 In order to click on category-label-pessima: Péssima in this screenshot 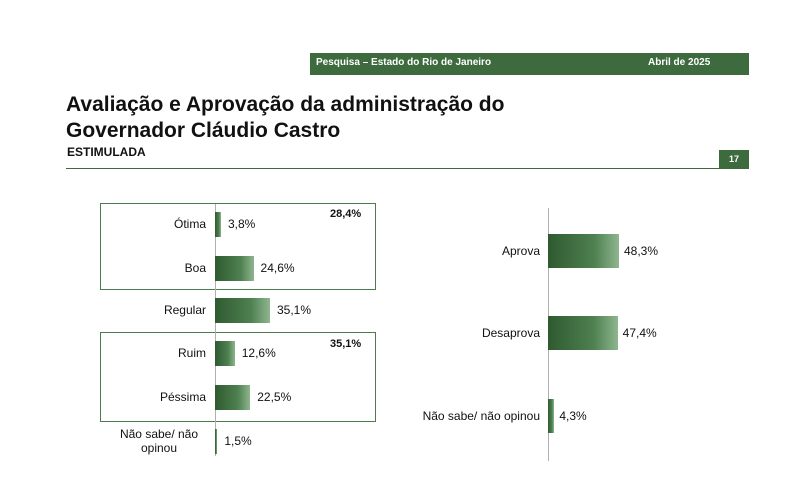, I will do `click(182, 397)`.